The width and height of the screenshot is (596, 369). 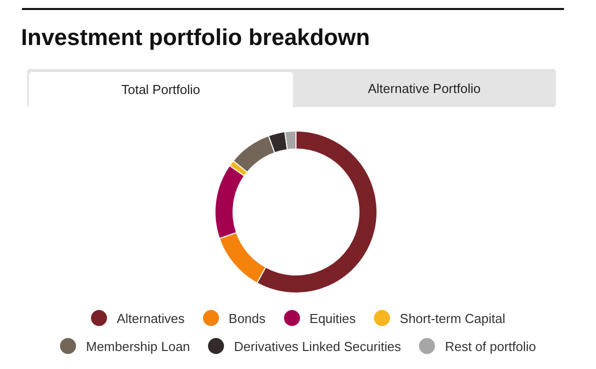 What do you see at coordinates (333, 318) in the screenshot?
I see `legend-label: Equities` at bounding box center [333, 318].